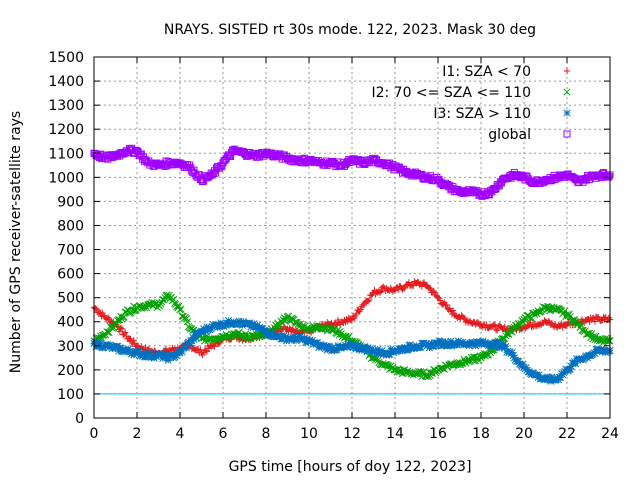  I want to click on y-tick-label: 1400, so click(66, 82).